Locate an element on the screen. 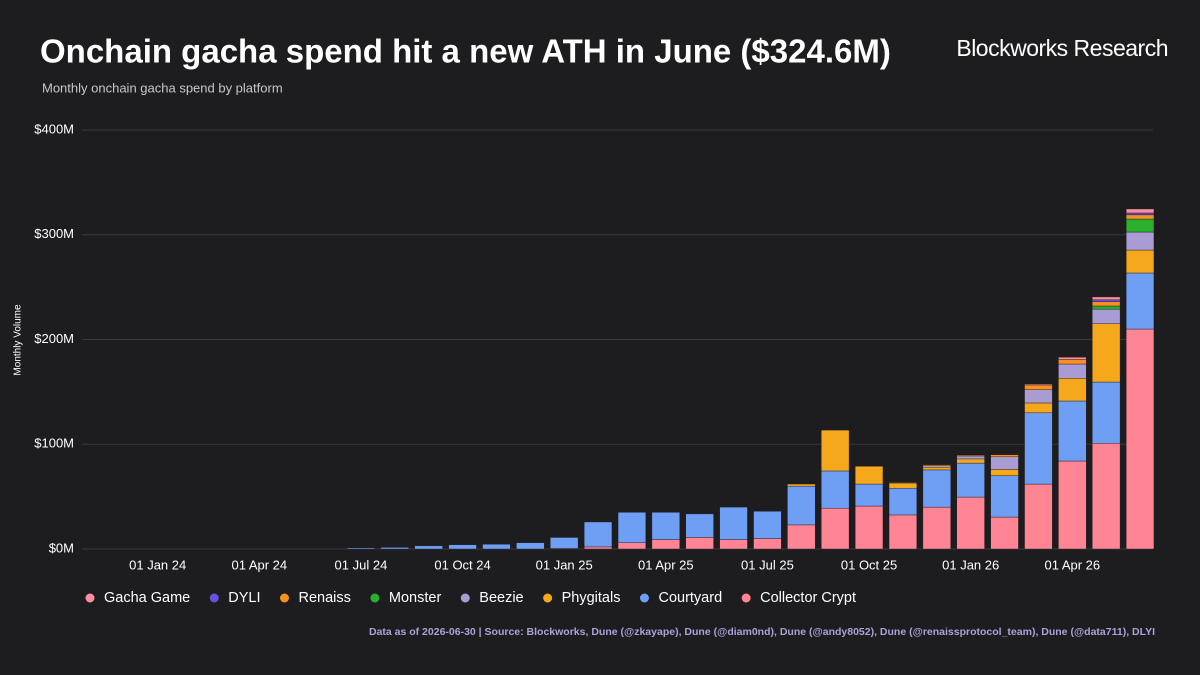 Image resolution: width=1200 pixels, height=675 pixels. x-tick-label: 01 Oct 24 is located at coordinates (462, 564).